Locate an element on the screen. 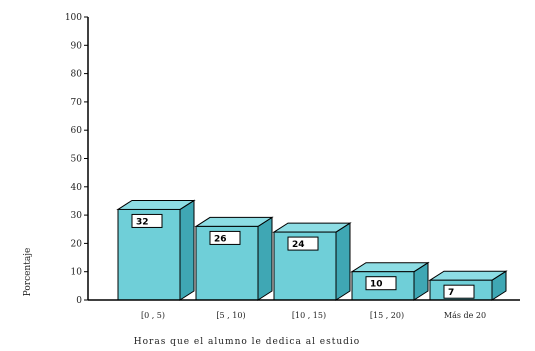  y-tick-label: 90 is located at coordinates (77, 46).